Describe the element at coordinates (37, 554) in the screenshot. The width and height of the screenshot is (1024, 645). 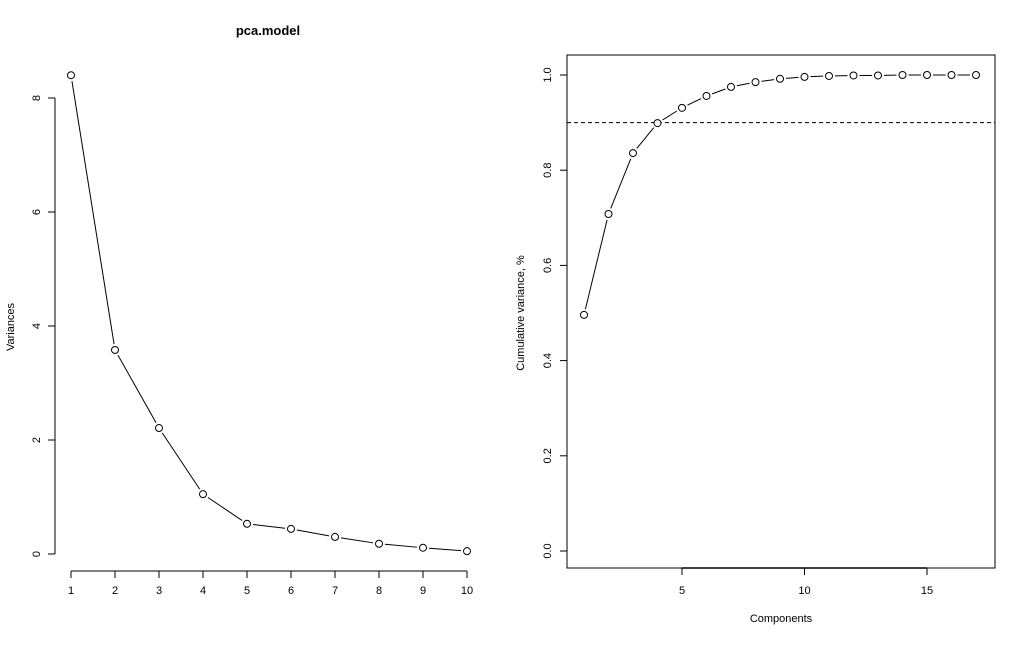
I see `y-tick-label: 0` at that location.